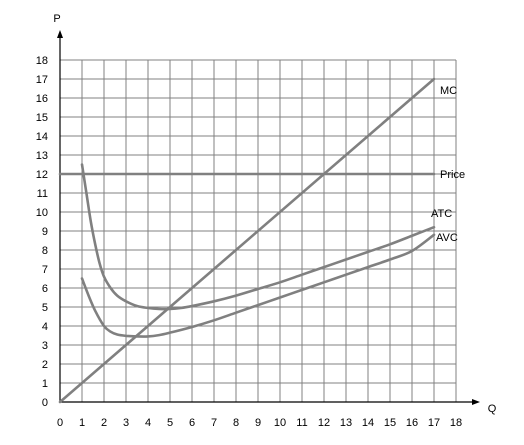  I want to click on x-tick-label: 16, so click(412, 423).